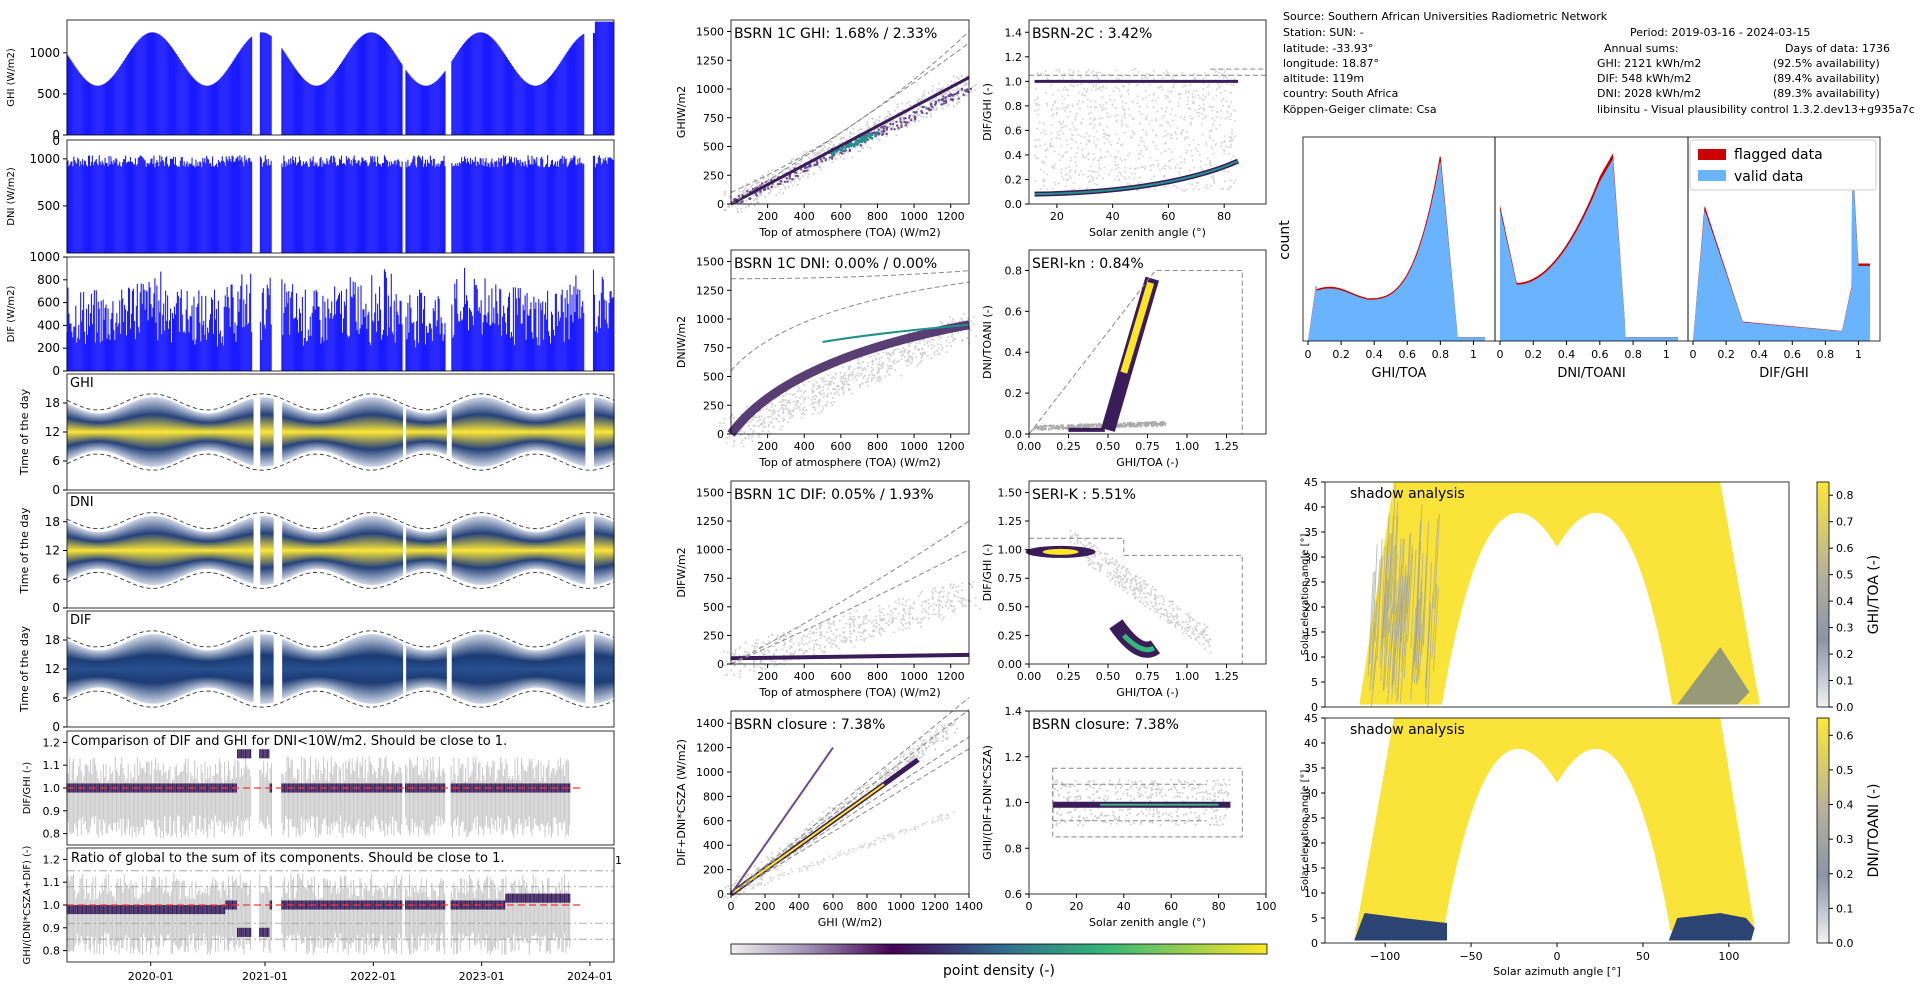 The width and height of the screenshot is (1920, 993). I want to click on y-tick-label: 0, so click(56, 727).